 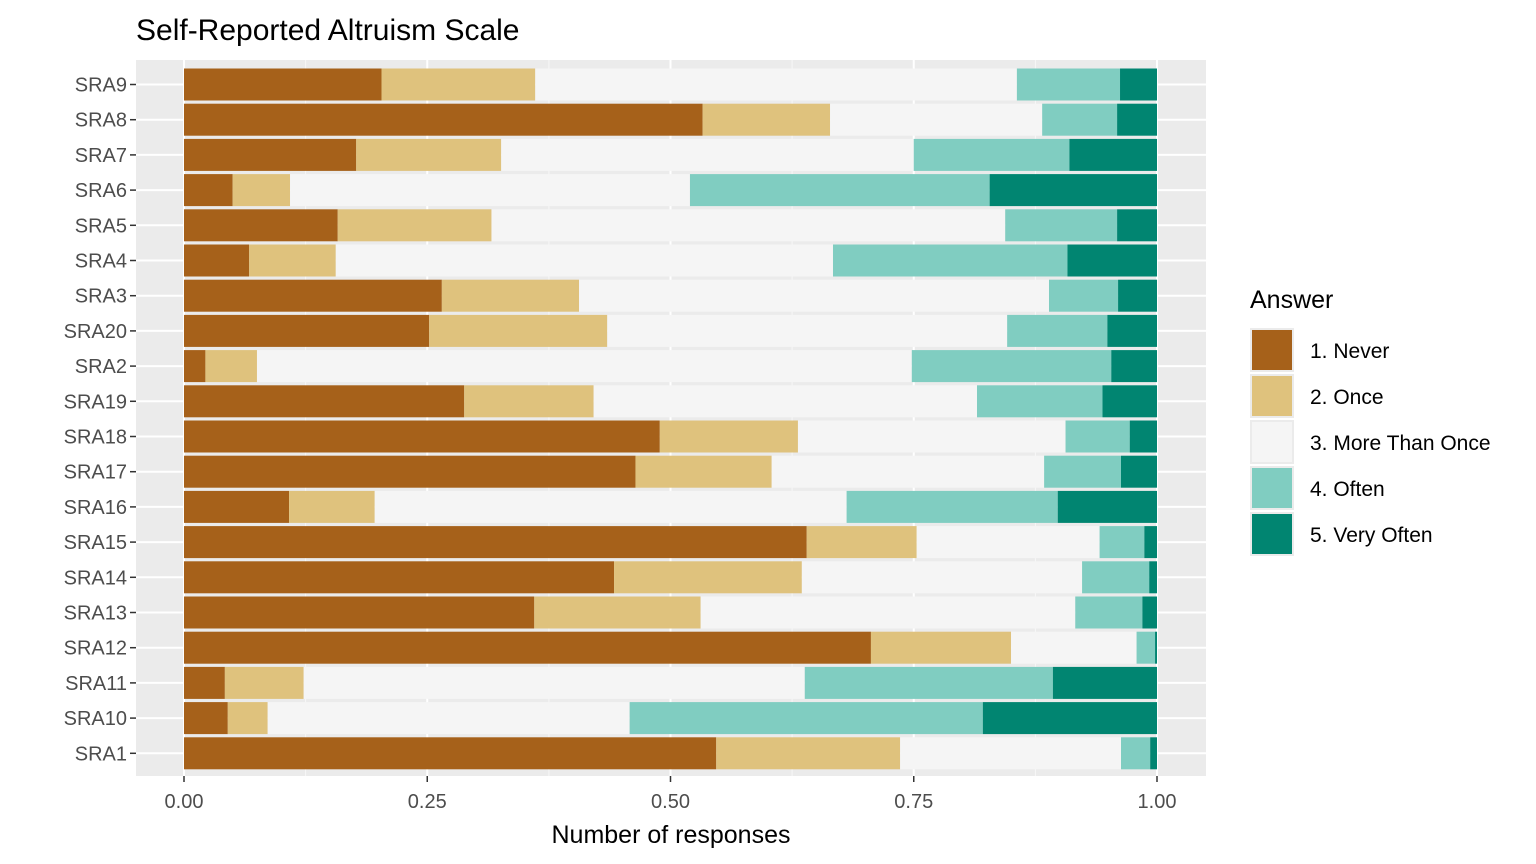 What do you see at coordinates (766, 119) in the screenshot?
I see `bar-sra8-2-once` at bounding box center [766, 119].